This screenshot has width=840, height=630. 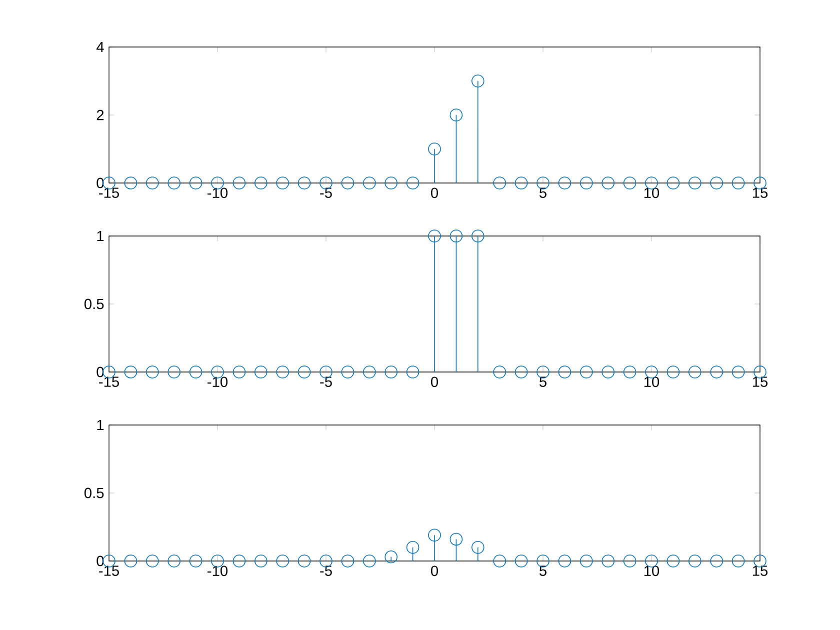 What do you see at coordinates (100, 47) in the screenshot?
I see `y-tick-label: 4` at bounding box center [100, 47].